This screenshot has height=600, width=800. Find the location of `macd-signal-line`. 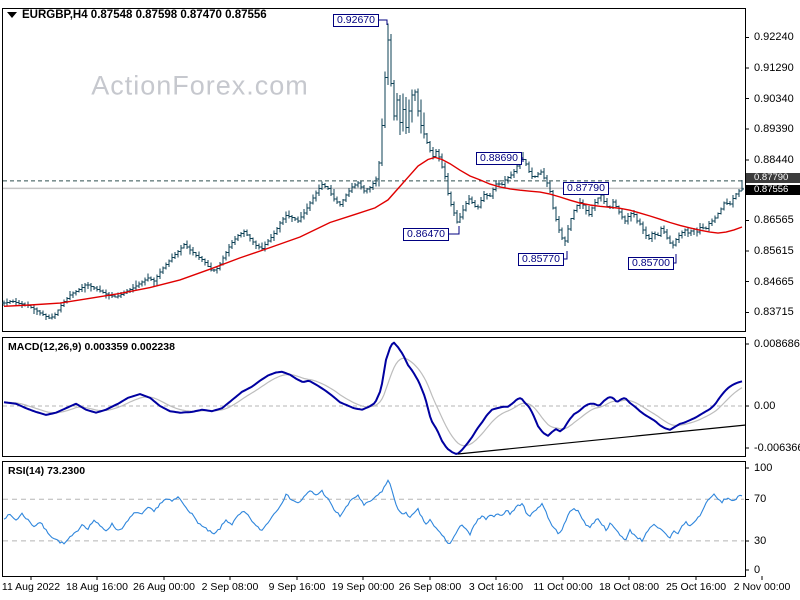

macd-signal-line is located at coordinates (373, 402).